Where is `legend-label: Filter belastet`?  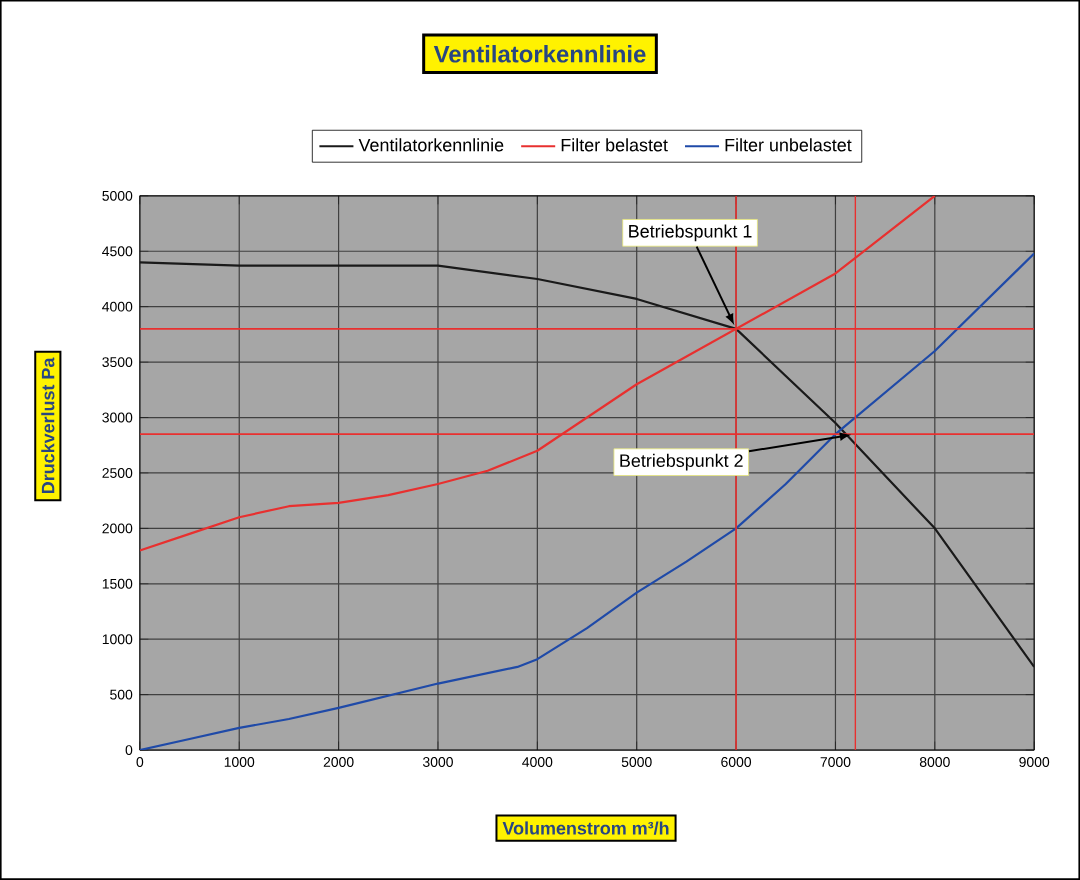 legend-label: Filter belastet is located at coordinates (614, 145).